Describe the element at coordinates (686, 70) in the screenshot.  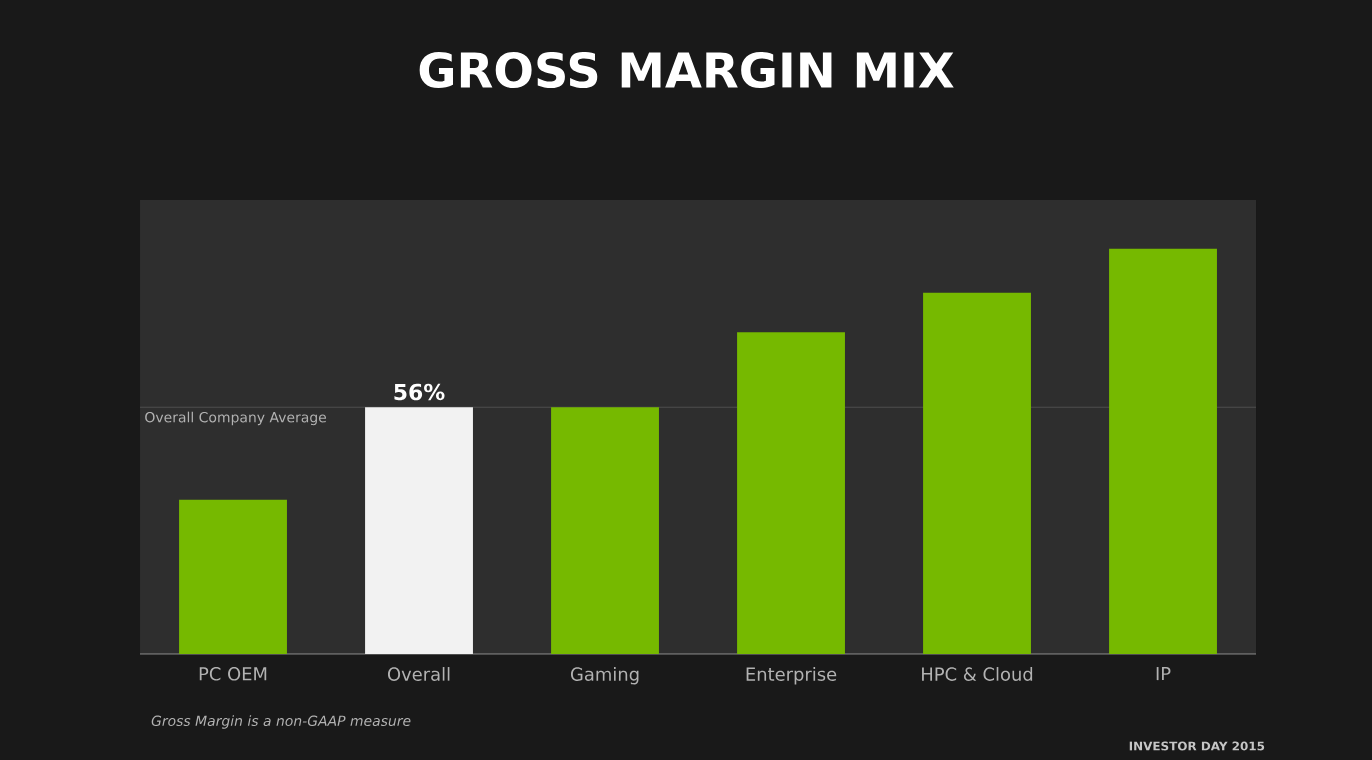
I see `chart-title: GROSS MARGIN MIX` at that location.